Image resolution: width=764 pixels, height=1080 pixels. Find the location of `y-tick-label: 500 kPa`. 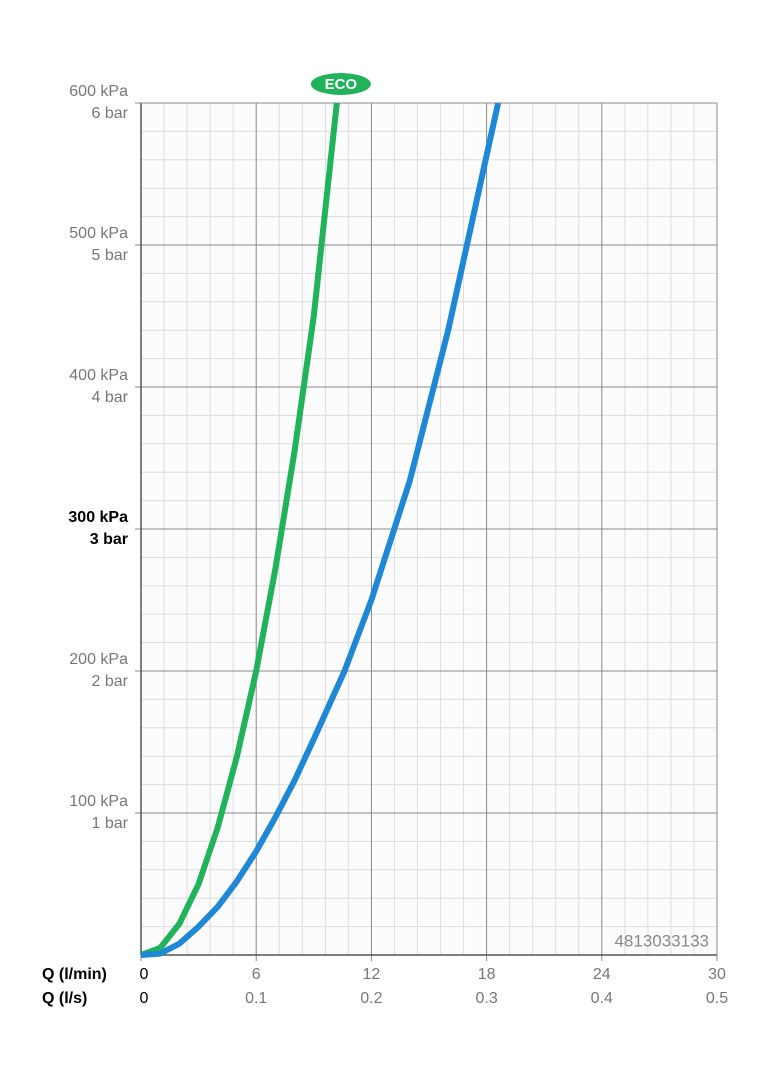

y-tick-label: 500 kPa is located at coordinates (98, 233).